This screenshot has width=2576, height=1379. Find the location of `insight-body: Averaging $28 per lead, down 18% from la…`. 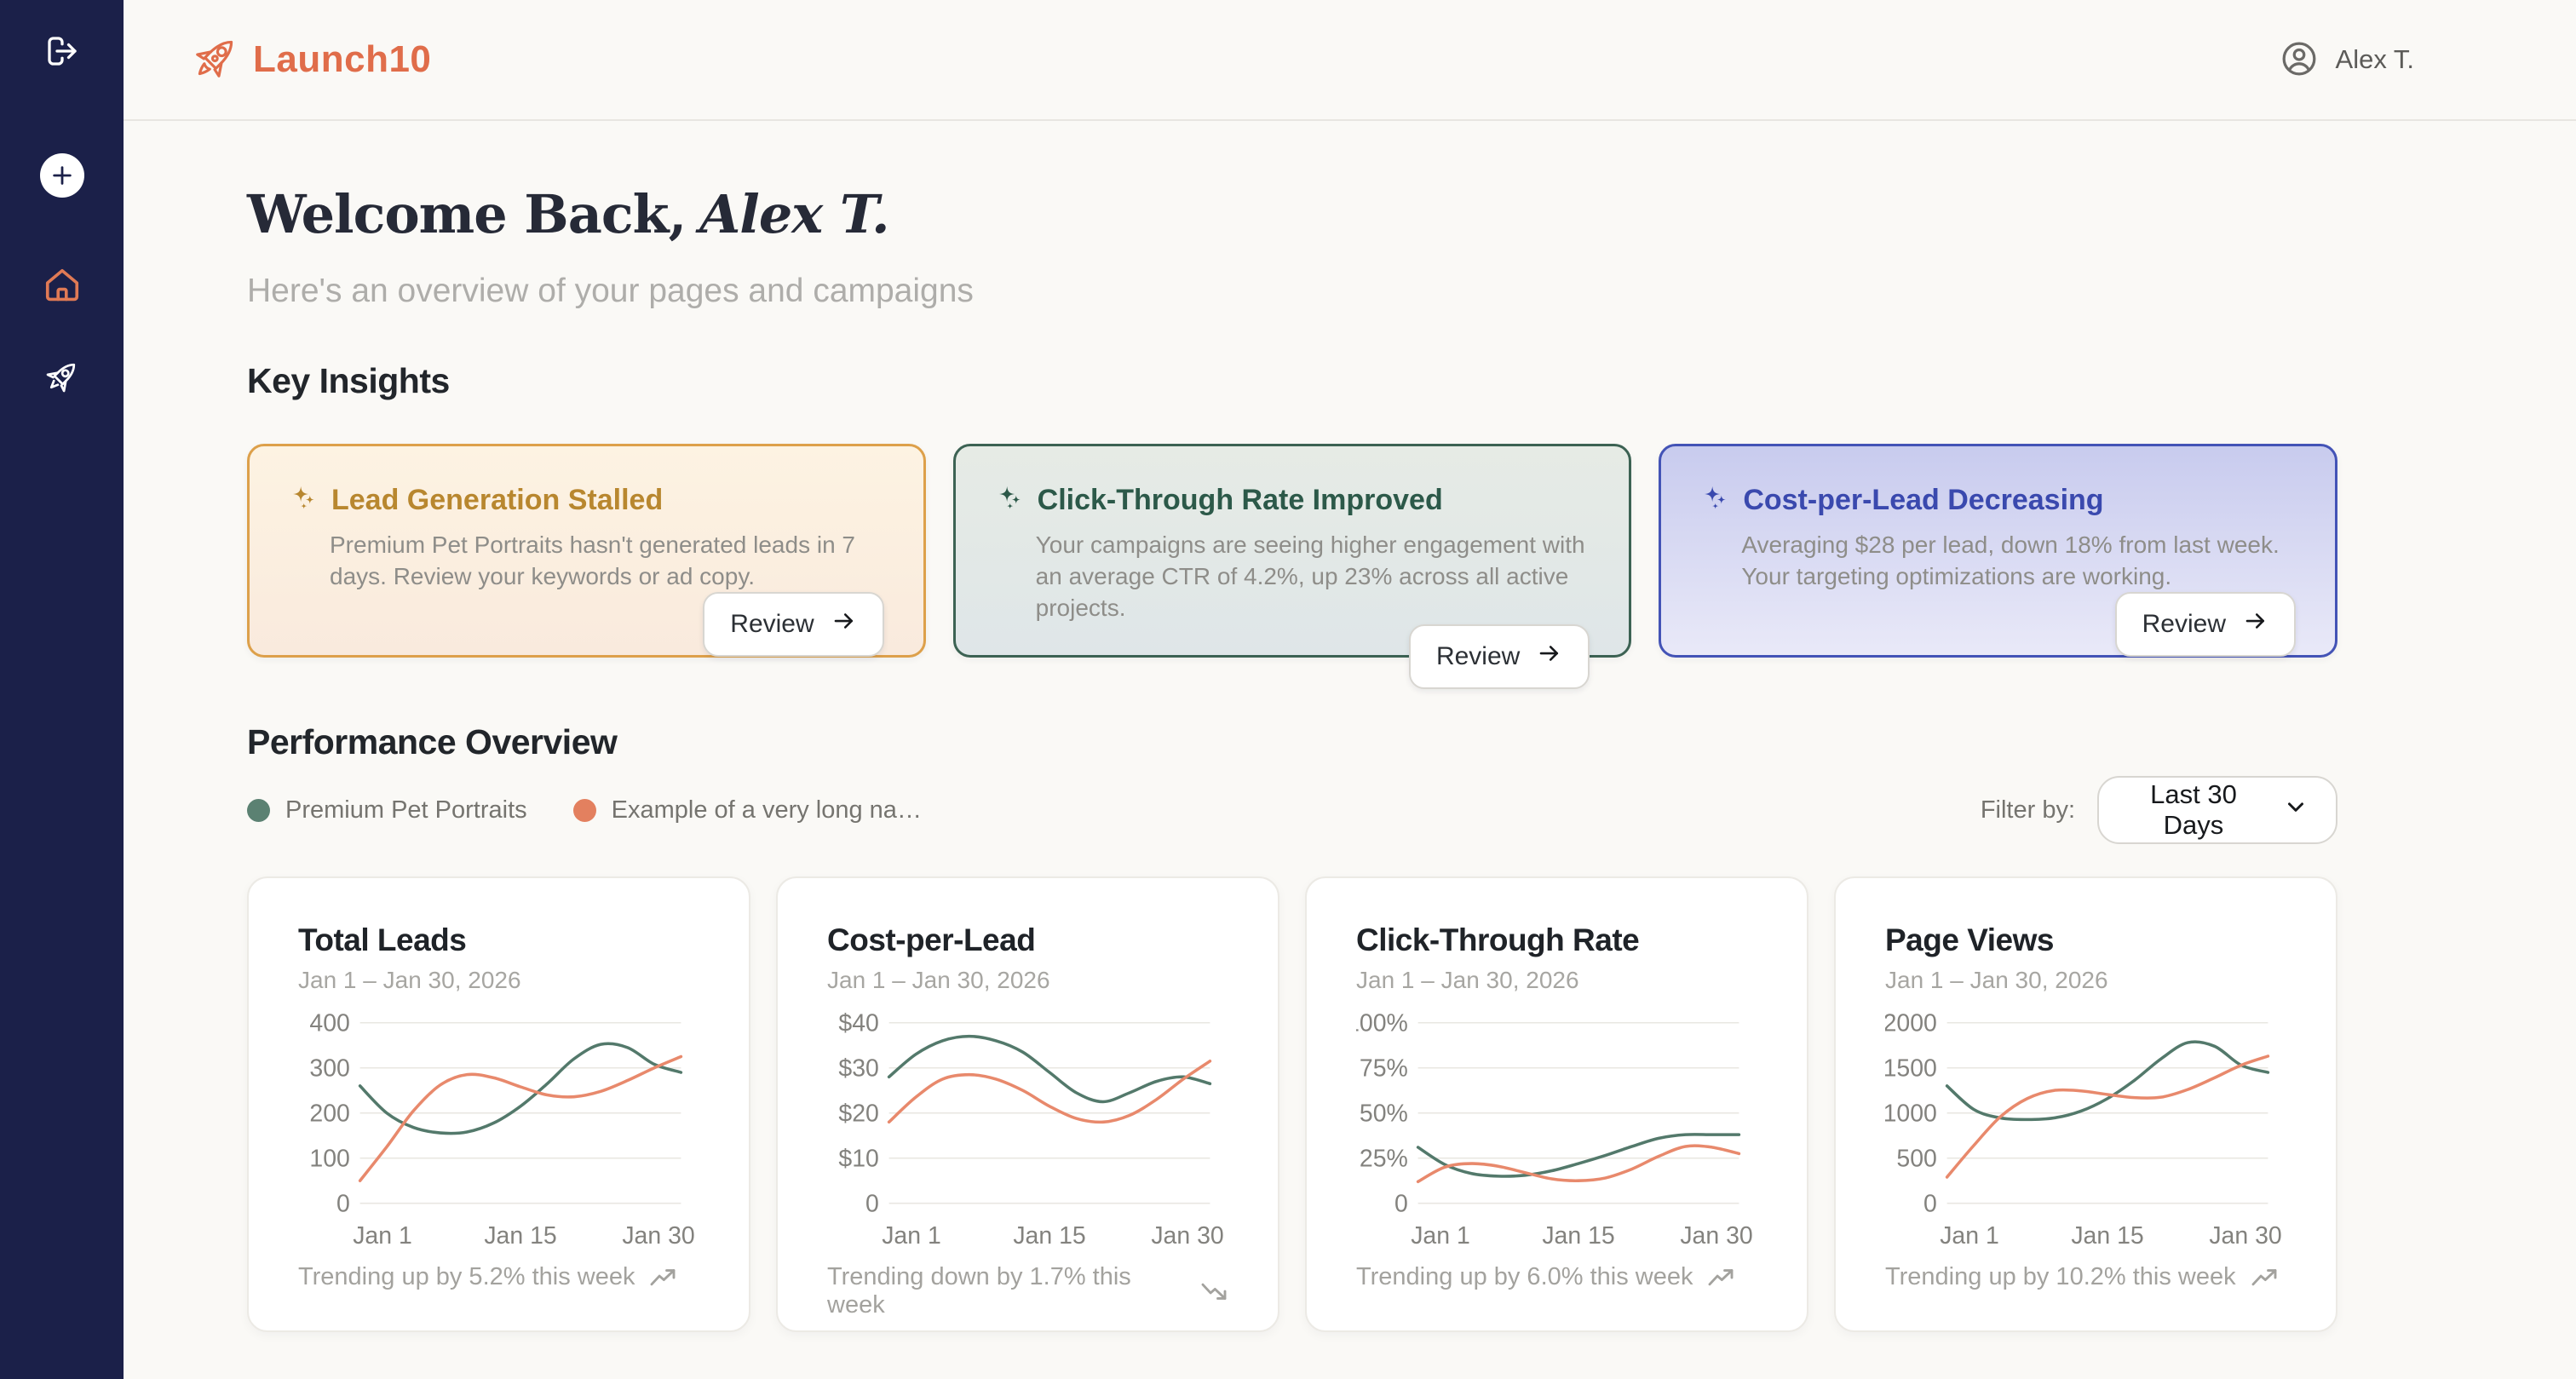

insight-body: Averaging $28 per lead, down 18% from la… is located at coordinates (2010, 560).